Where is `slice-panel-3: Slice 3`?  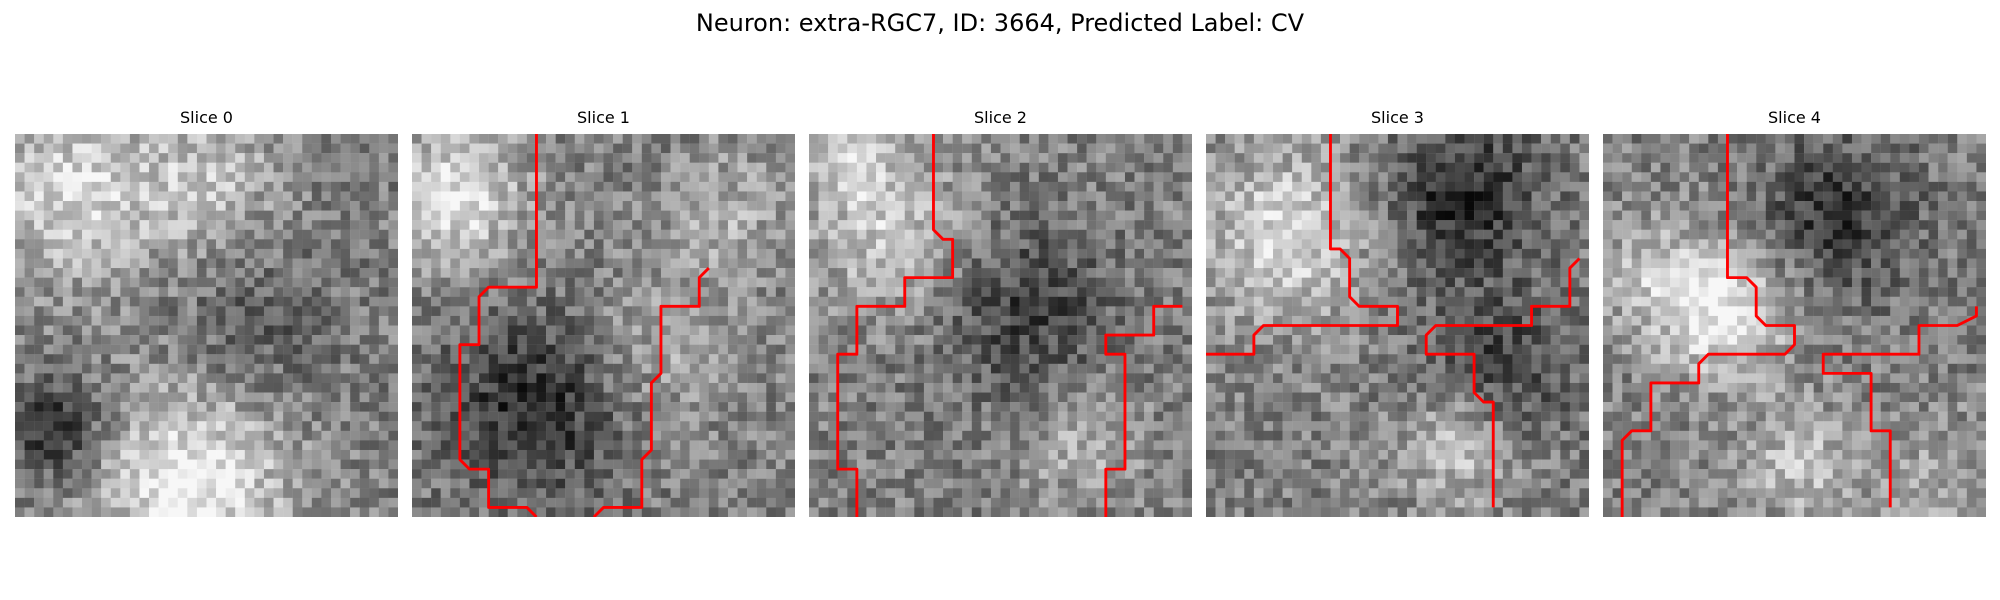
slice-panel-3: Slice 3 is located at coordinates (1397, 312).